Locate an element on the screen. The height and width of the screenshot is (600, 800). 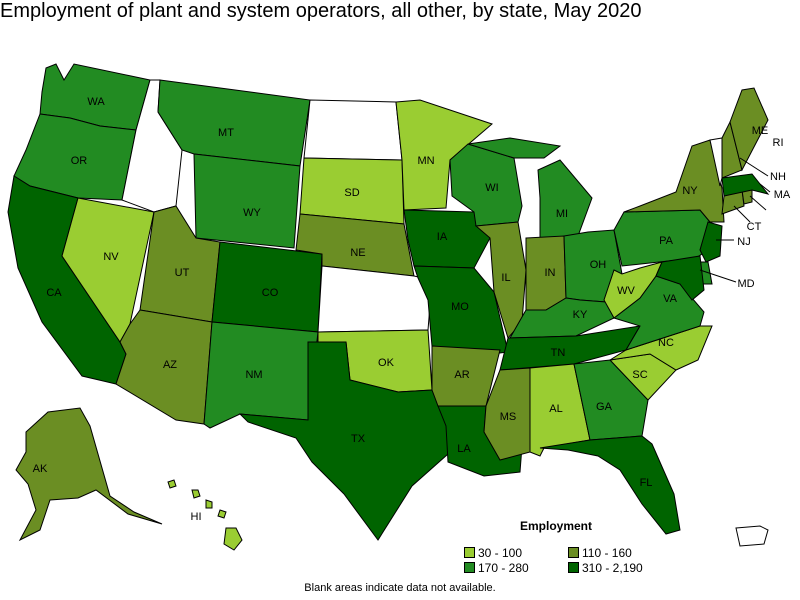
state-wy is located at coordinates (247, 201).